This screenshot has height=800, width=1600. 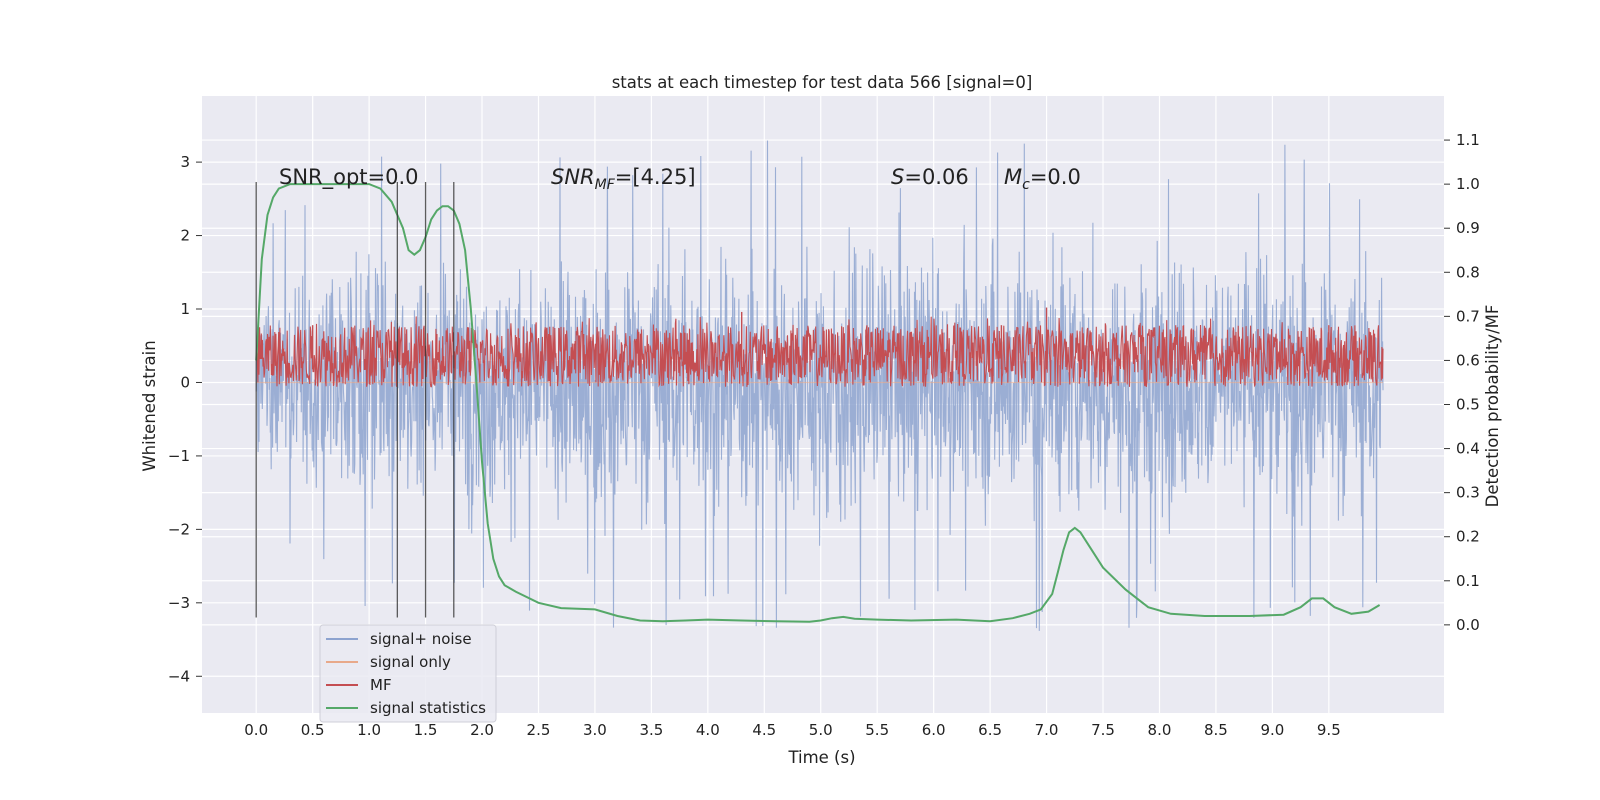 What do you see at coordinates (179, 529) in the screenshot?
I see `y-tick-label: −2` at bounding box center [179, 529].